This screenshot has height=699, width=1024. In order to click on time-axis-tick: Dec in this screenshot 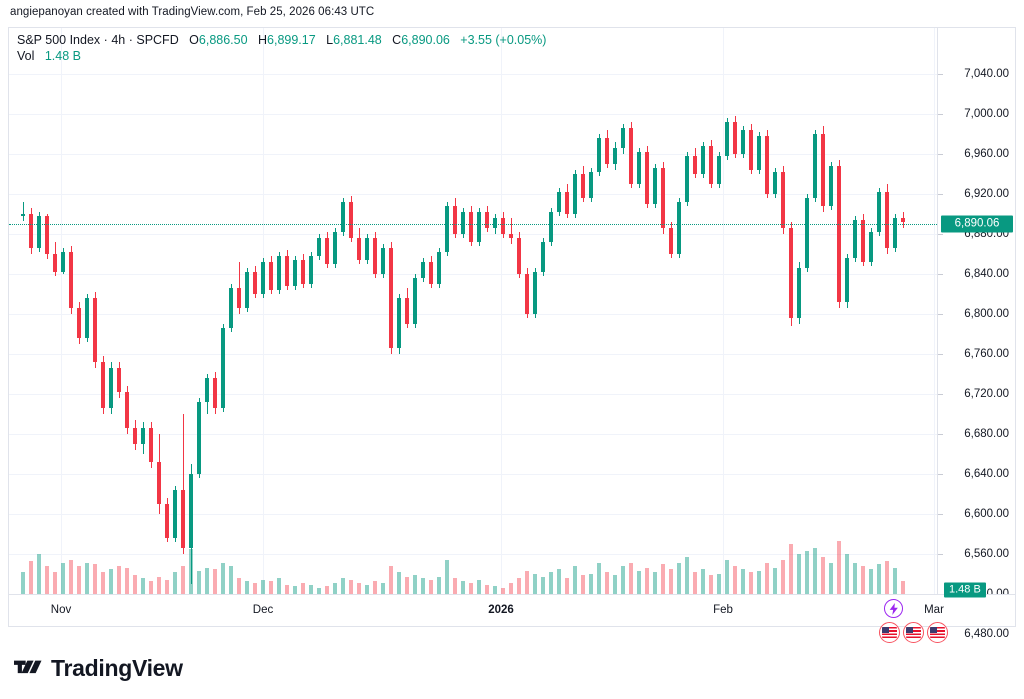, I will do `click(263, 610)`.